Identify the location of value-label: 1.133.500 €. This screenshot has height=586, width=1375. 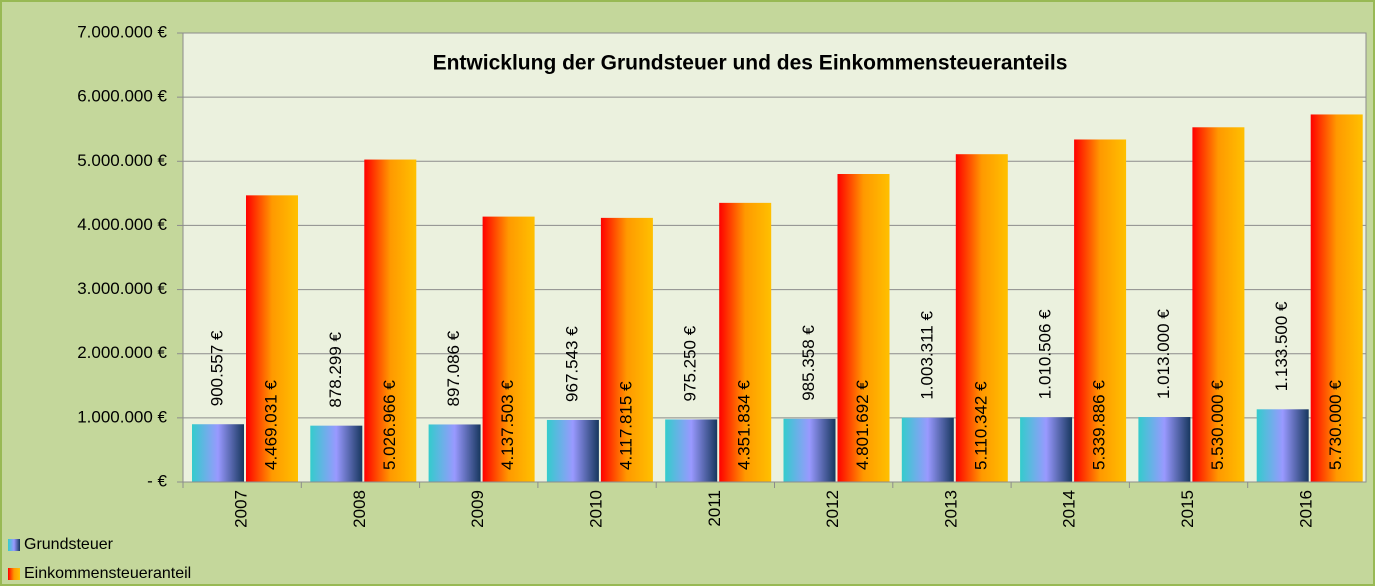
(1281, 346).